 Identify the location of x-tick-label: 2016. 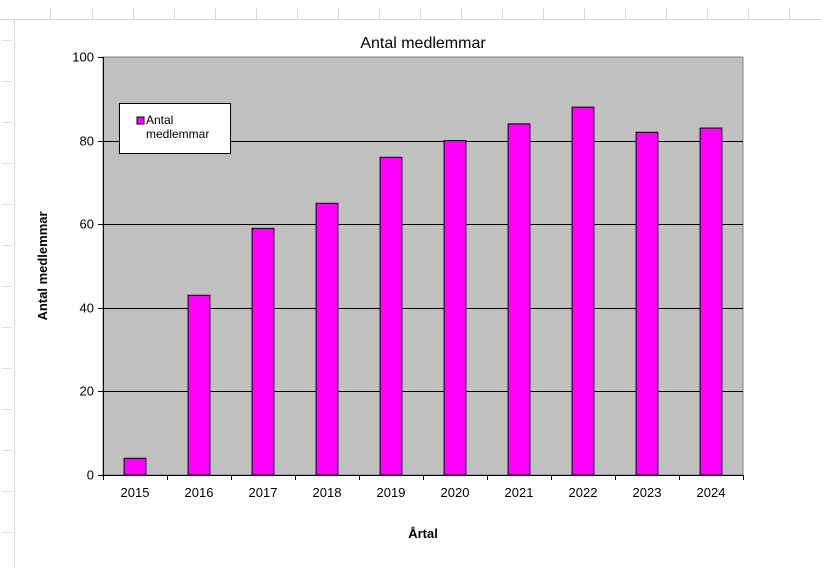
(199, 492).